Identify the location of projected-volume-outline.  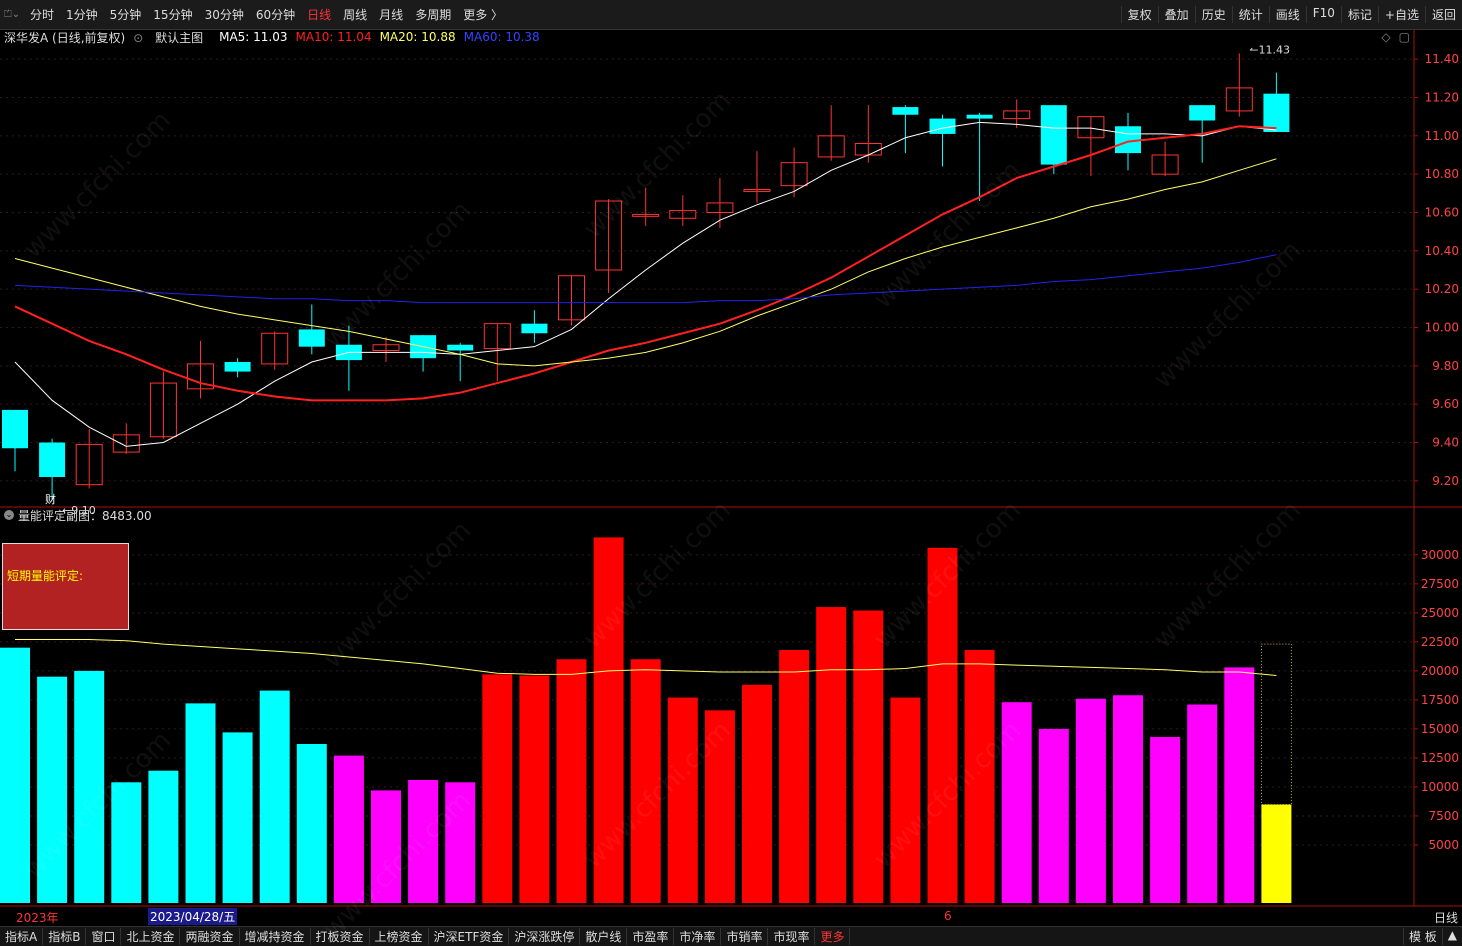
(1276, 724).